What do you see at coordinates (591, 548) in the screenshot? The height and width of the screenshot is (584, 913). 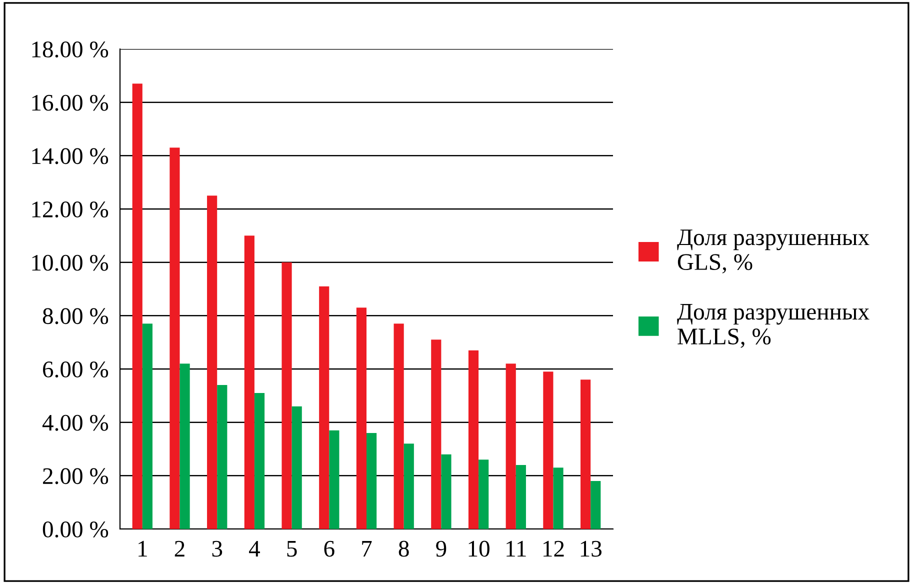 I see `x-tick-label: 13` at bounding box center [591, 548].